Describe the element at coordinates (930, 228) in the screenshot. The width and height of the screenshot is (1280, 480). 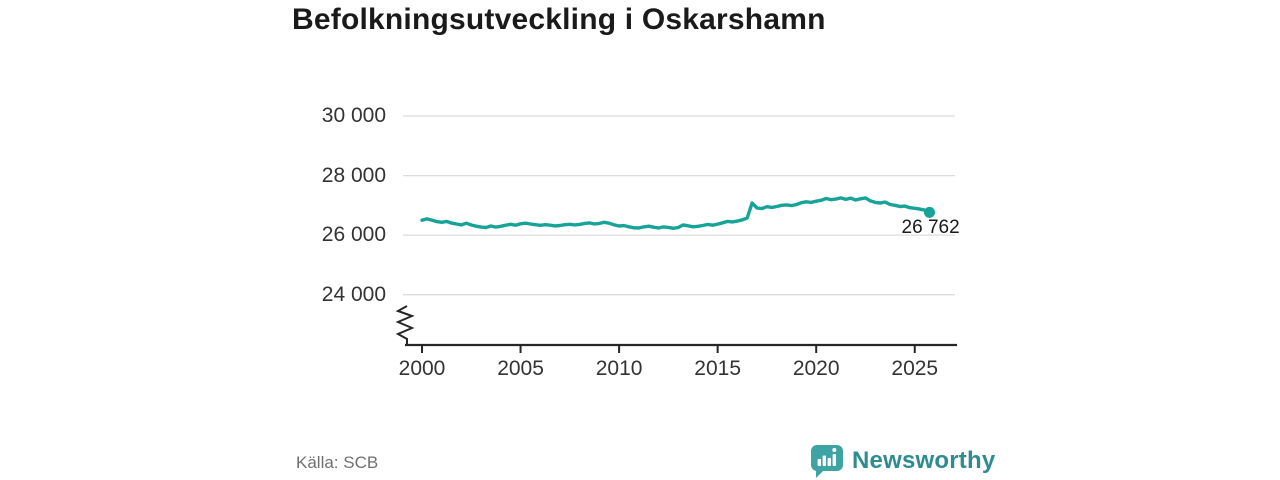
I see `latest-value-label: 26 762` at that location.